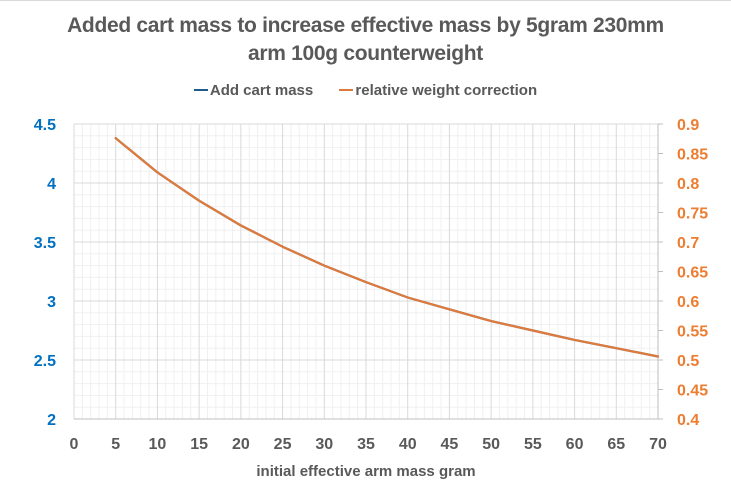 This screenshot has height=492, width=731. I want to click on right-y-tick-label: 0.65, so click(692, 273).